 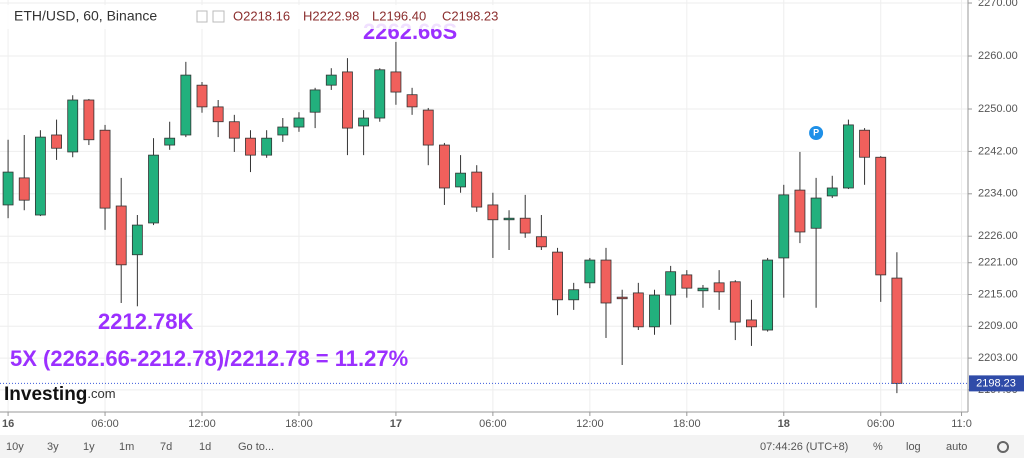 What do you see at coordinates (146, 321) in the screenshot?
I see `annotation: 2212.78K` at bounding box center [146, 321].